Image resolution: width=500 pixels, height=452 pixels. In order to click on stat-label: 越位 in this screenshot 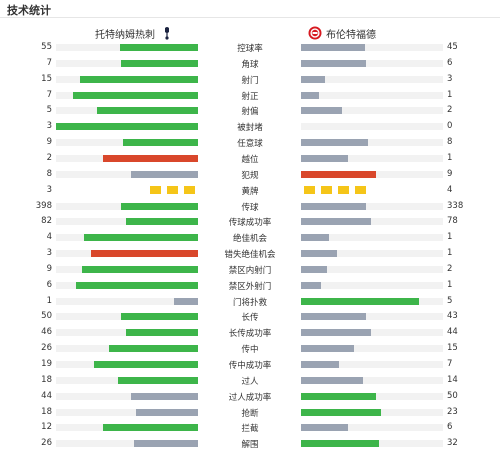, I will do `click(250, 159)`.